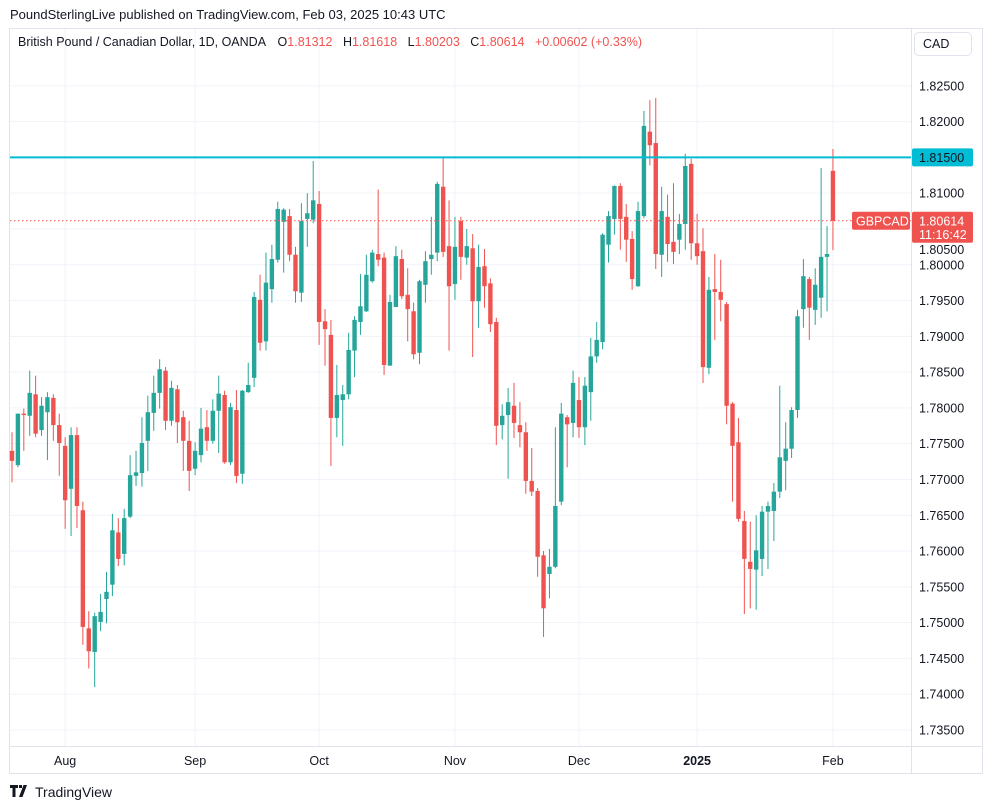 Image resolution: width=992 pixels, height=809 pixels. What do you see at coordinates (74, 792) in the screenshot?
I see `tradingview-logo-text: TradingView` at bounding box center [74, 792].